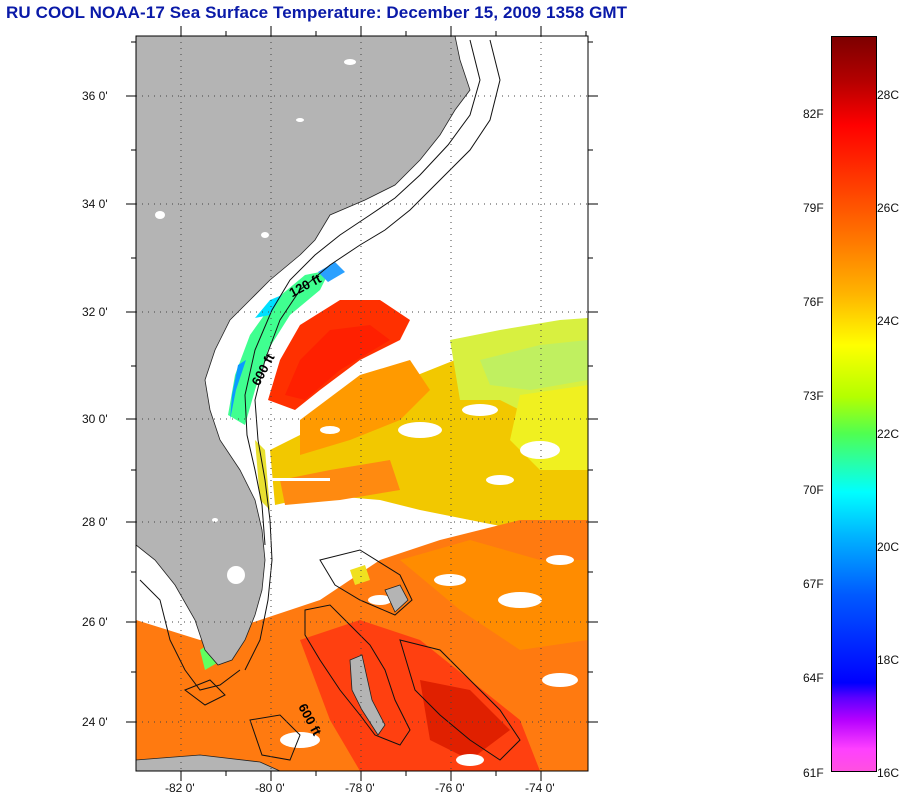  What do you see at coordinates (813, 114) in the screenshot?
I see `cb-f-82: 82F` at bounding box center [813, 114].